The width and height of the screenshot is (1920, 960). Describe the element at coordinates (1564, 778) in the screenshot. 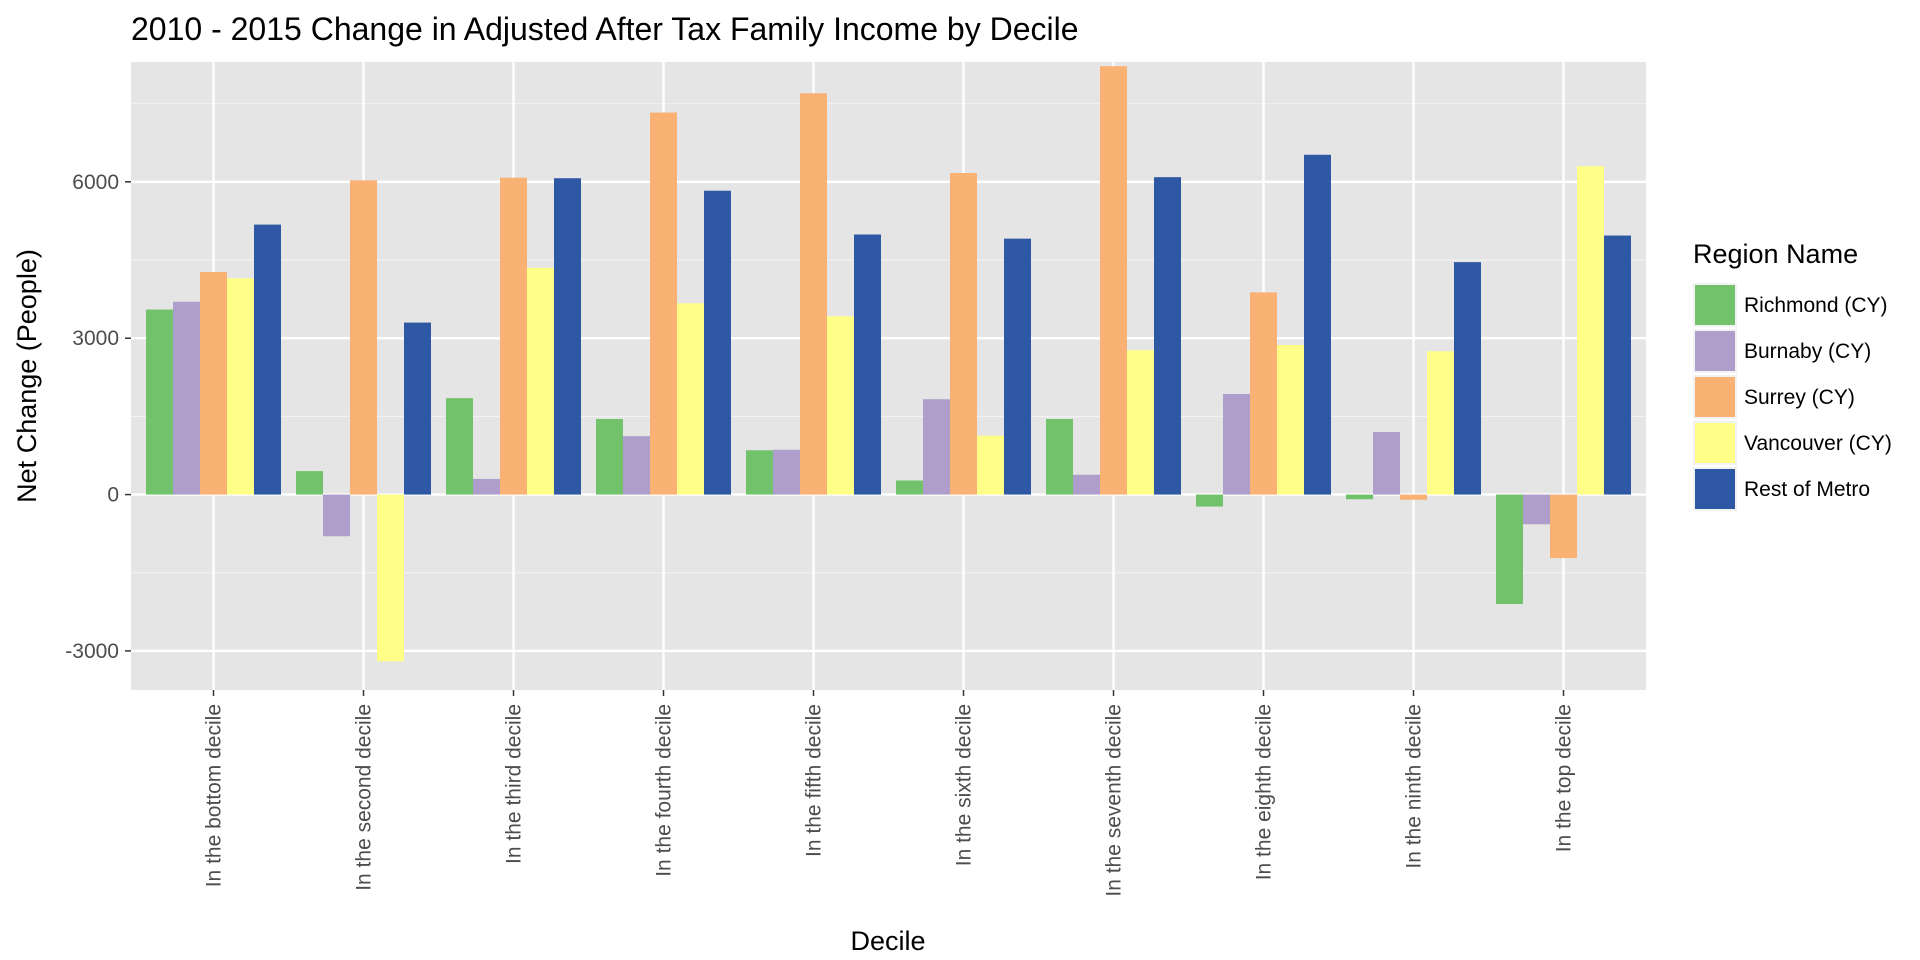

I see `x-tick-label: In the top decile` at that location.